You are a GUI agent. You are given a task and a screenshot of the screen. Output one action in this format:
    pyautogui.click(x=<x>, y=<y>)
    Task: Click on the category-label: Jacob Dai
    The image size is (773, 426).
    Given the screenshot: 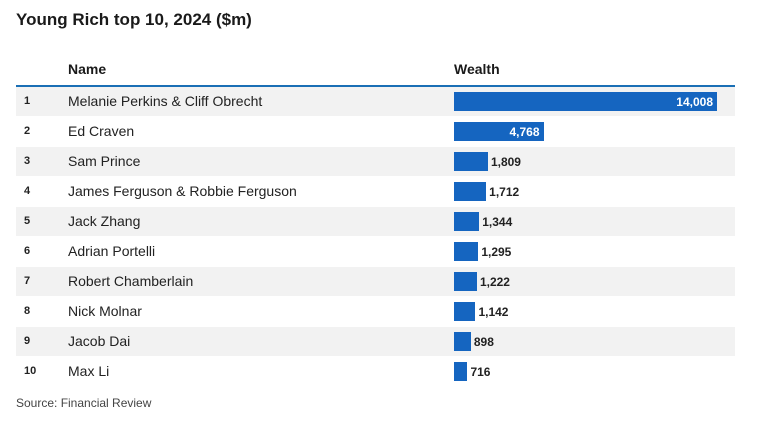 What is the action you would take?
    pyautogui.click(x=99, y=341)
    